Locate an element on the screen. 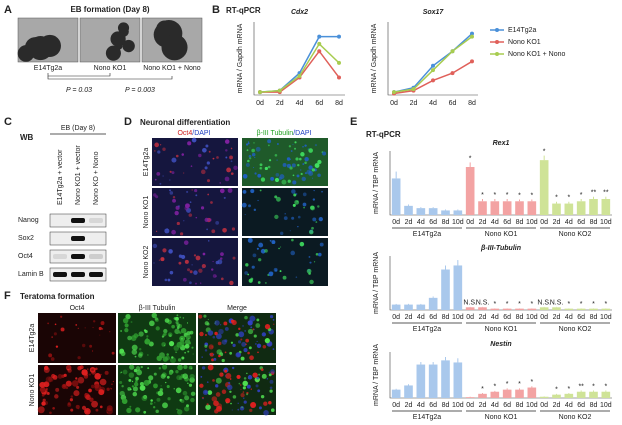  legend-label: Nono KO1 + Nono is located at coordinates (537, 54).